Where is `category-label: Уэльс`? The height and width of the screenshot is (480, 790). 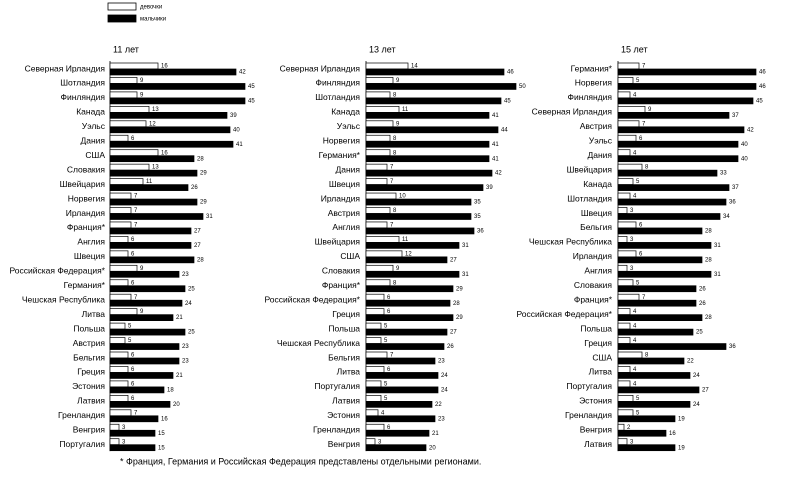 category-label: Уэльс is located at coordinates (601, 141).